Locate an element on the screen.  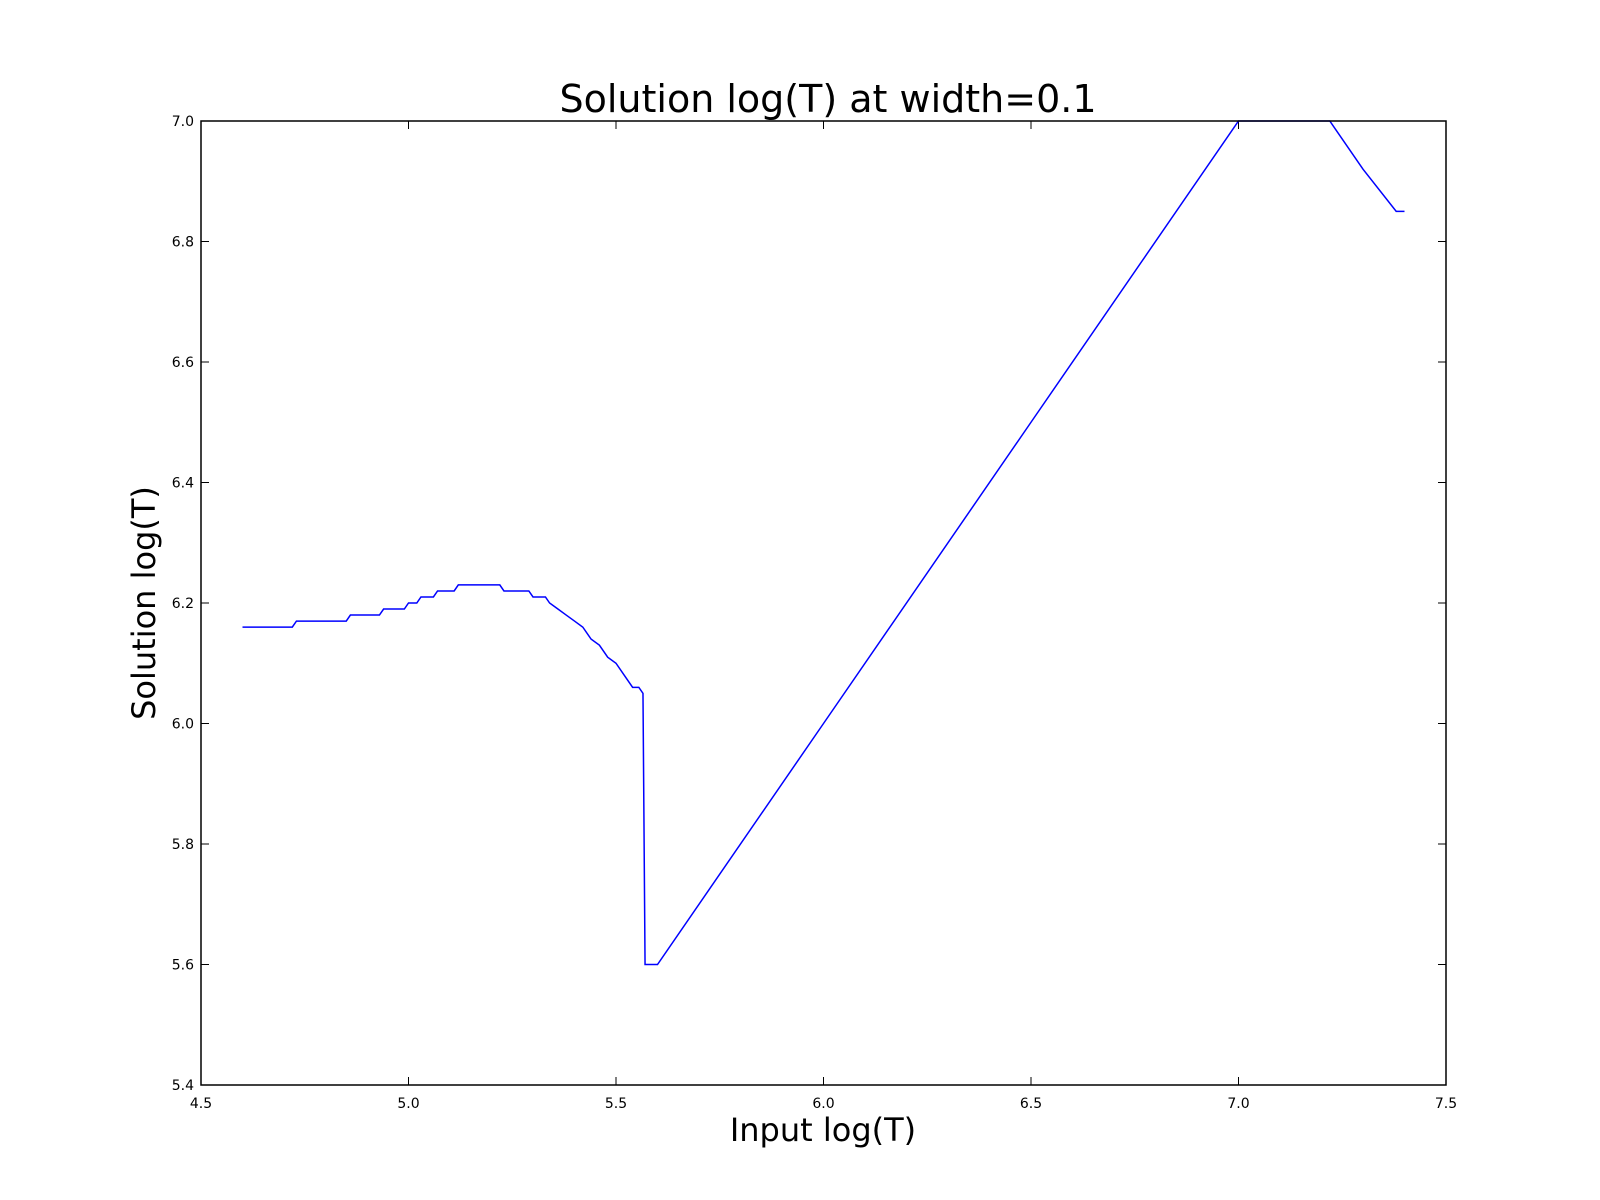
x-tick-label: 5.0 is located at coordinates (408, 1104).